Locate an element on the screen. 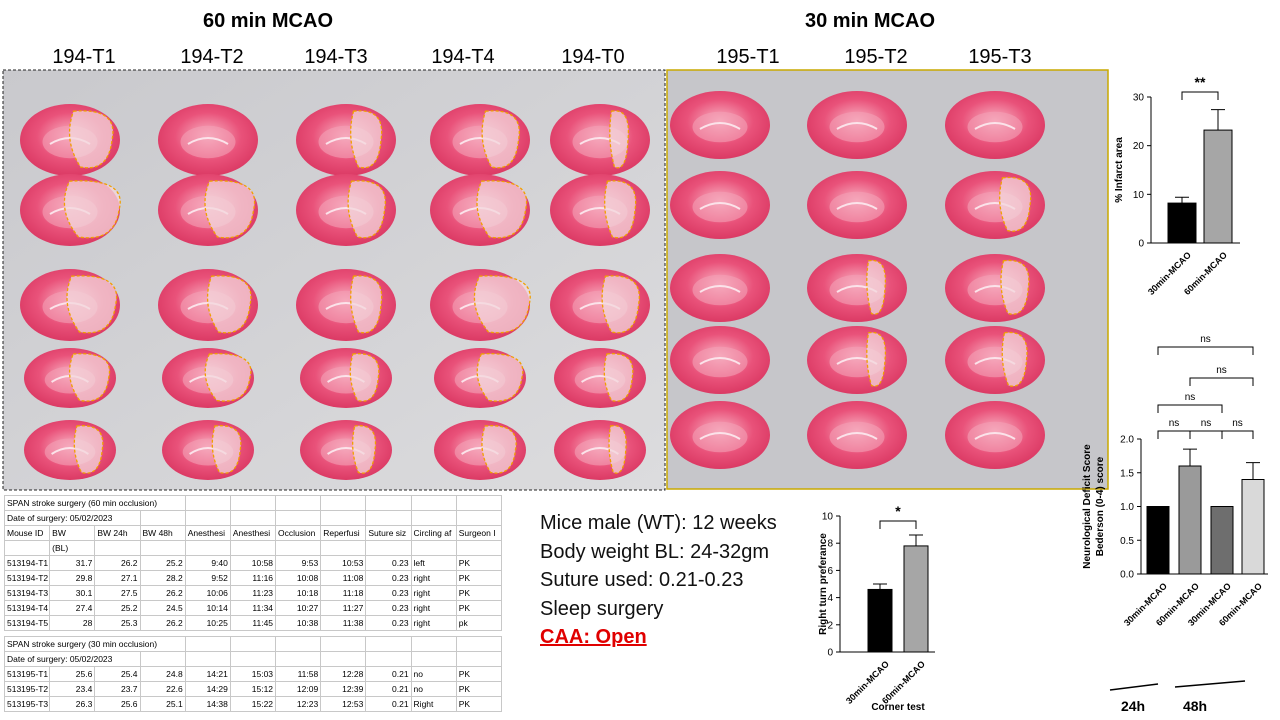  table-cell: 12:39 is located at coordinates (343, 689).